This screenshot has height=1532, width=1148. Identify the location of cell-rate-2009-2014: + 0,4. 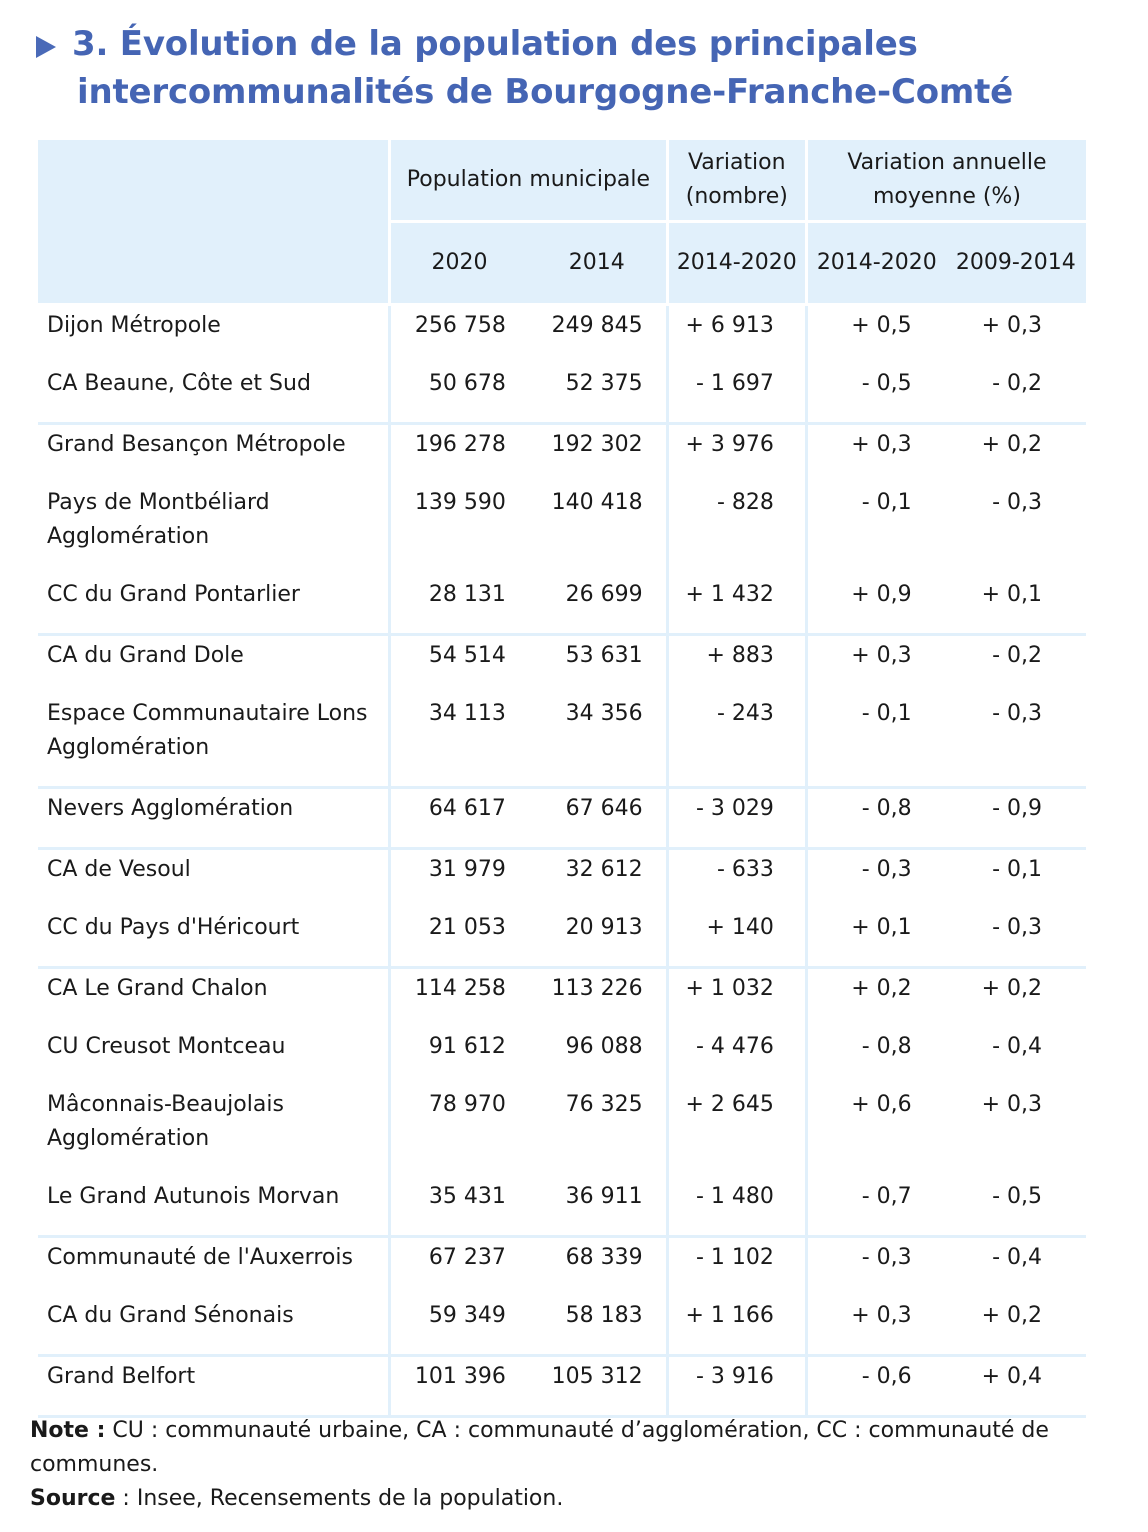
(1015, 1386).